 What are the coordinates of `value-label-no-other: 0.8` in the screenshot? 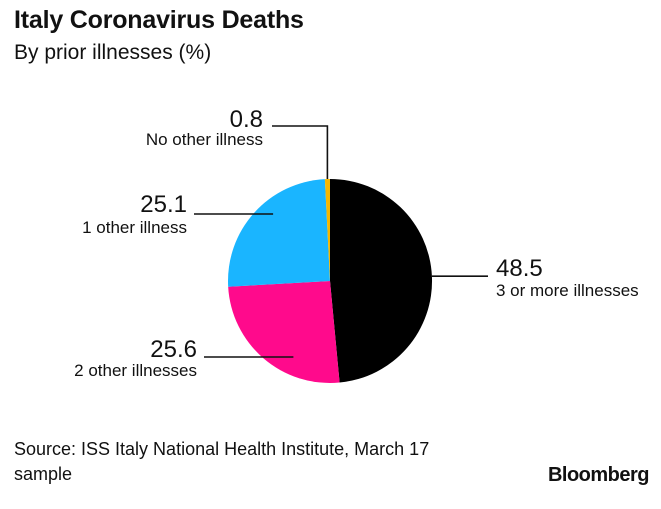 It's located at (246, 119).